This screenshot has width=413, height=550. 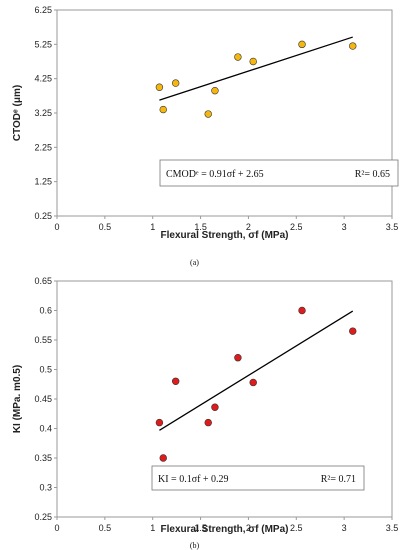 What do you see at coordinates (45, 488) in the screenshot?
I see `y-tick-label: 0.3` at bounding box center [45, 488].